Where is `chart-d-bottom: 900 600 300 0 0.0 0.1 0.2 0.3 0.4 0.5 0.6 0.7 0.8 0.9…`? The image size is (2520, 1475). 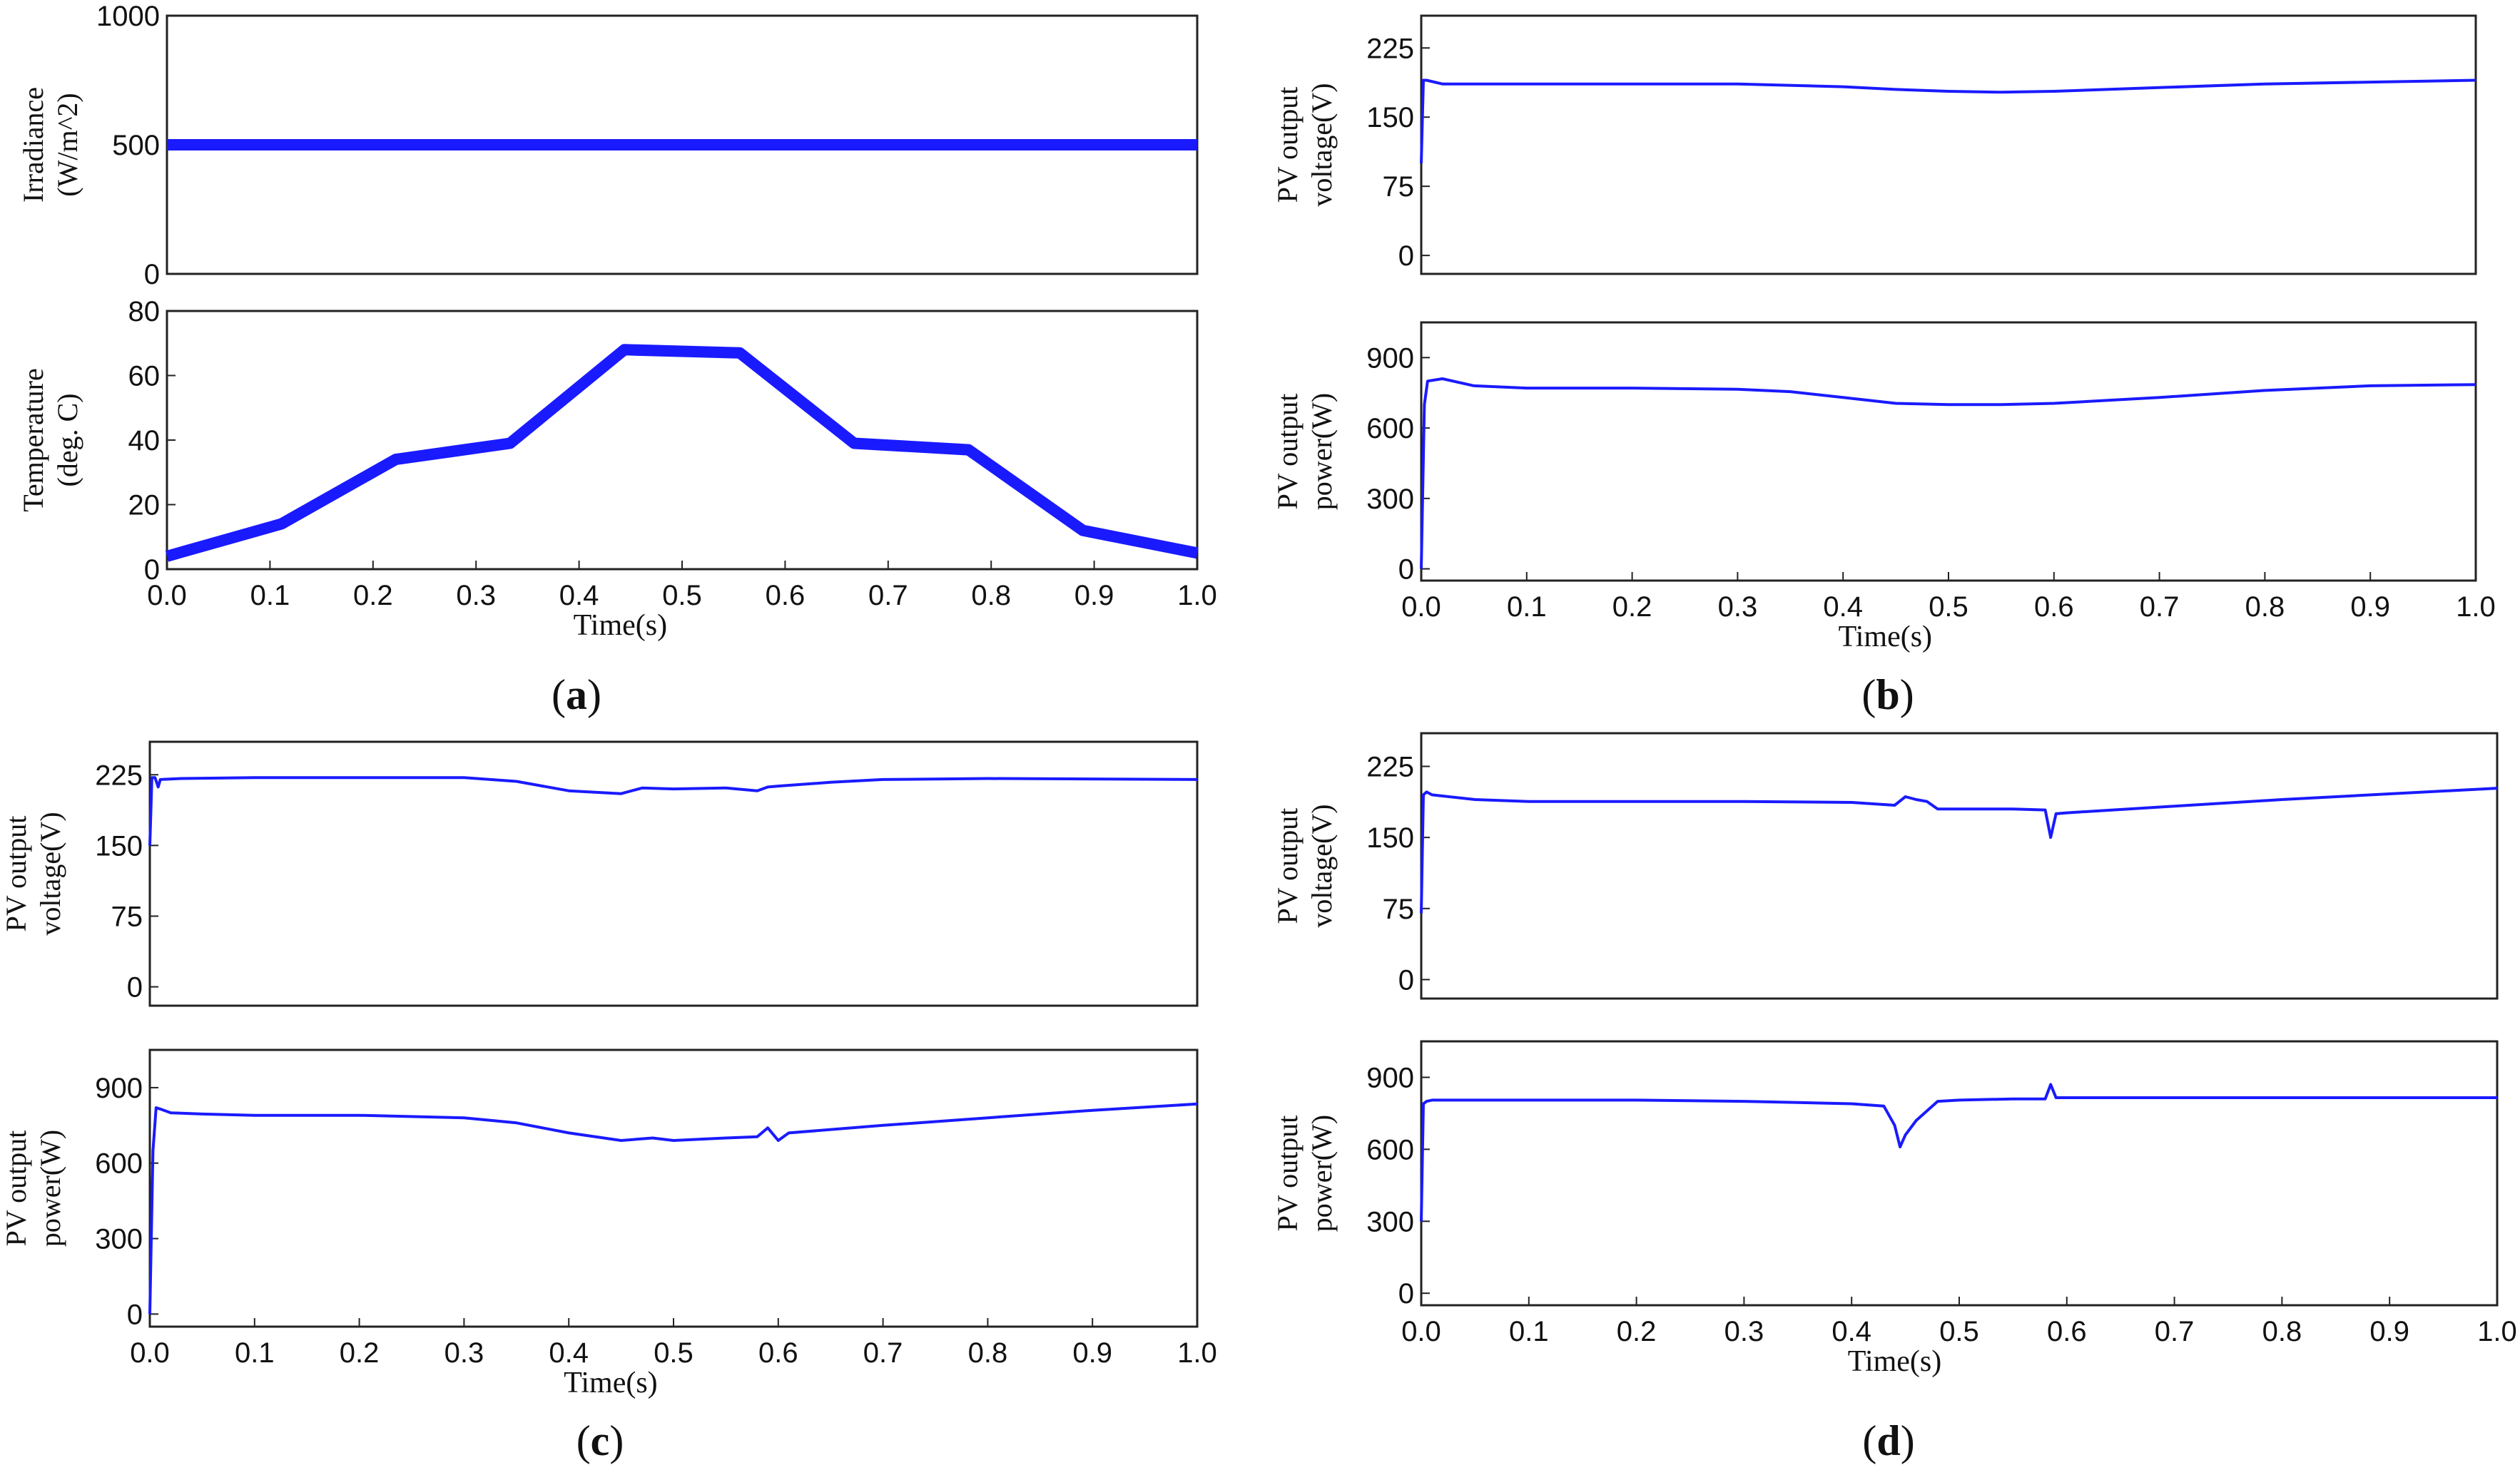 chart-d-bottom: 900 600 300 0 0.0 0.1 0.2 0.3 0.4 0.5 0.6 0.7 0.8 0.9… is located at coordinates (1894, 1209).